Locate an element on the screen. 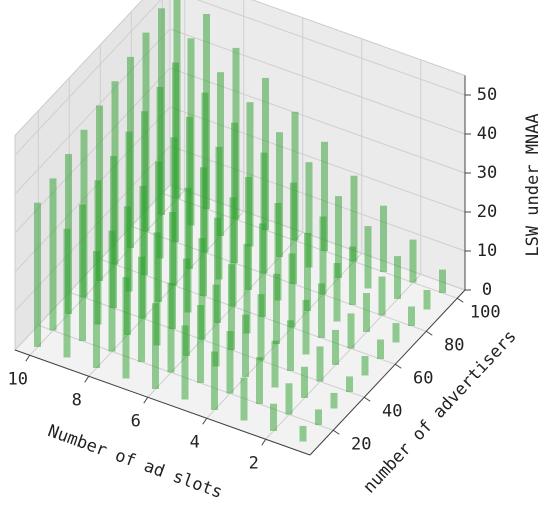 The height and width of the screenshot is (523, 550). y-tick-label: 40 is located at coordinates (392, 411).